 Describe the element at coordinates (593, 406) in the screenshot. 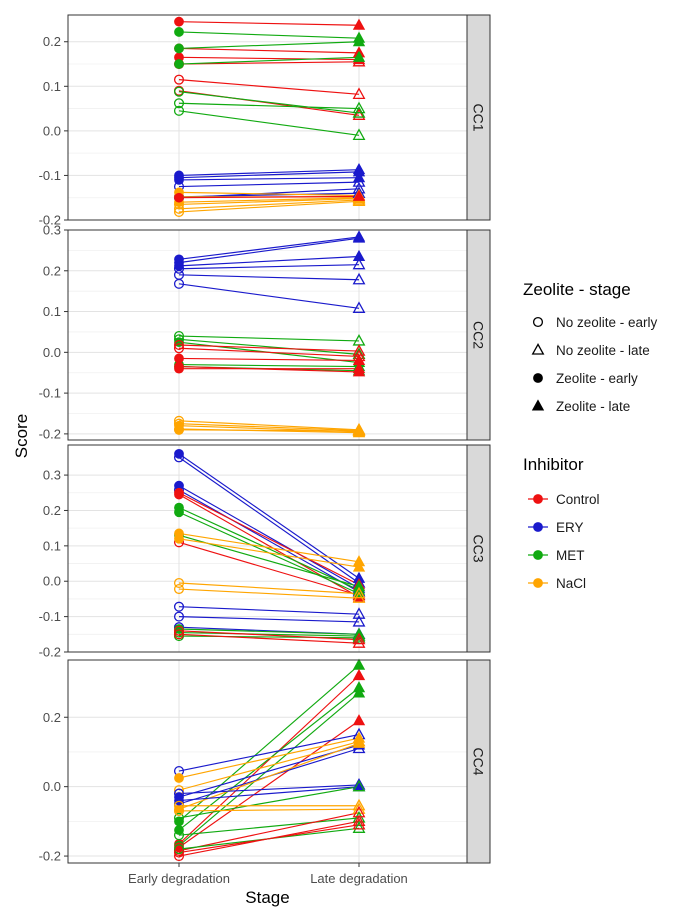

I see `legend-label: Zeolite - late` at that location.